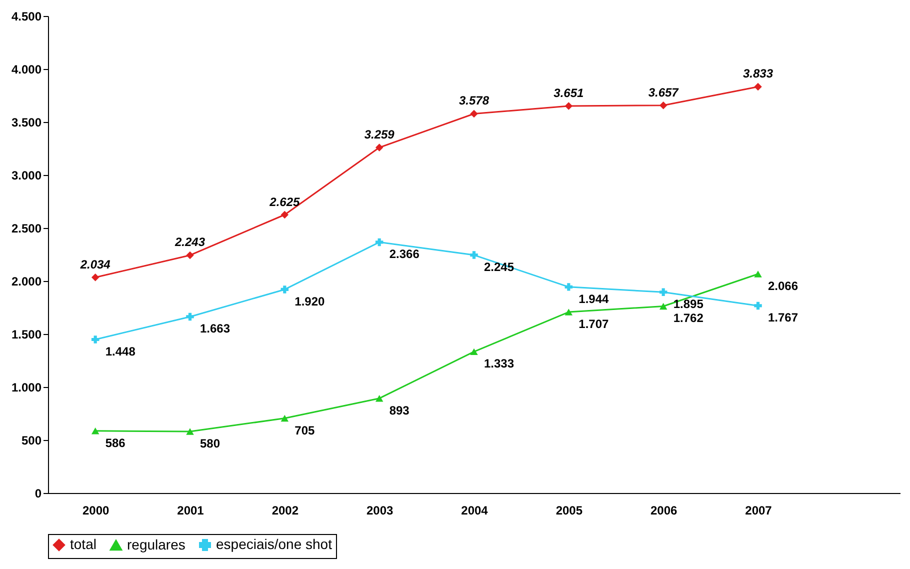 Image resolution: width=910 pixels, height=569 pixels. Describe the element at coordinates (38, 493) in the screenshot. I see `y-tick-label: 0` at that location.